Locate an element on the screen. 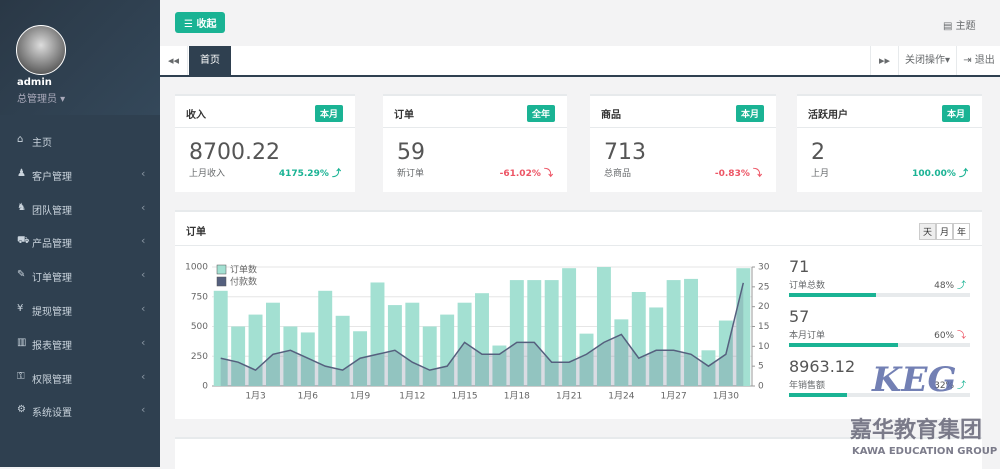  stat-card: 活跃用户 本月 2 上月 100.00% ⤴ is located at coordinates (889, 143).